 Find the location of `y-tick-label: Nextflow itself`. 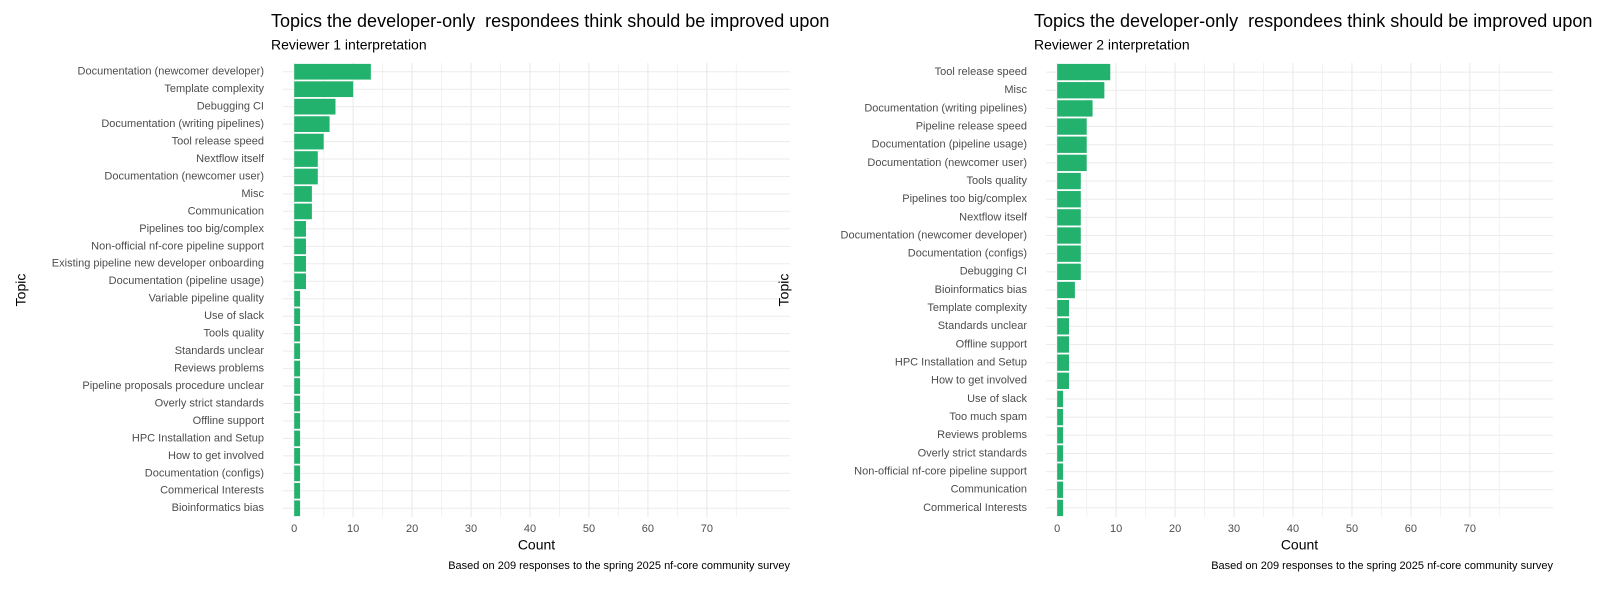

y-tick-label: Nextflow itself is located at coordinates (993, 217).